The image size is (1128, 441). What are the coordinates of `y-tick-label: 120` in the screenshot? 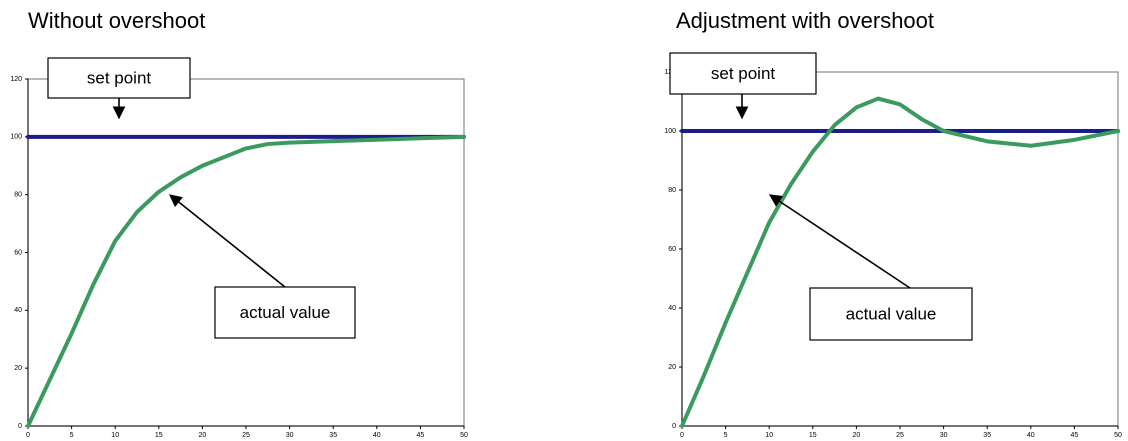 It's located at (16, 79).